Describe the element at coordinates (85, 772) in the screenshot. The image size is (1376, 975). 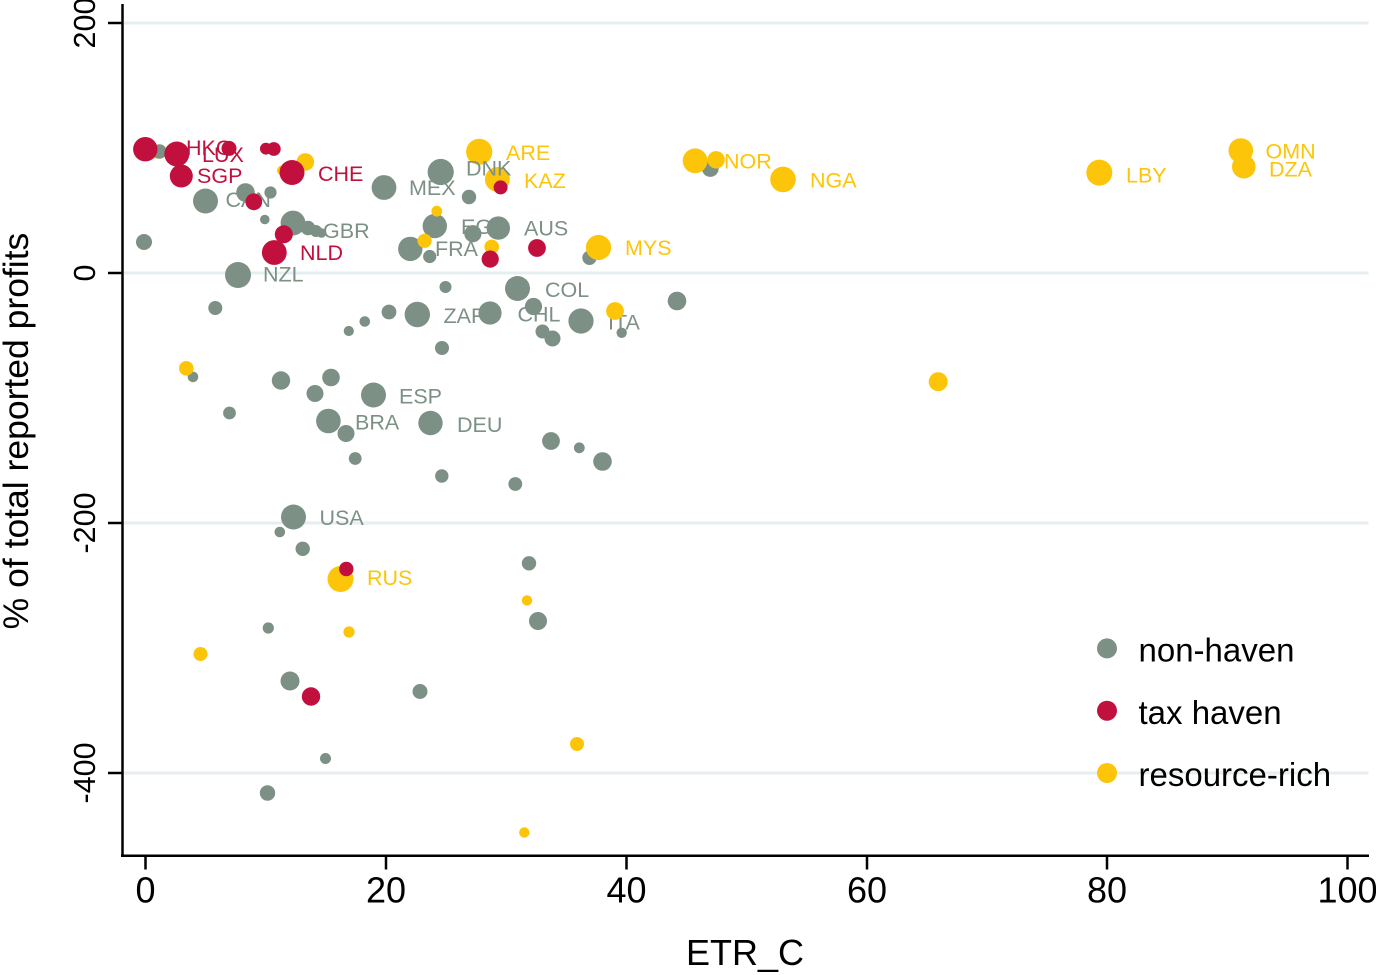
I see `svg-text: -400` at that location.